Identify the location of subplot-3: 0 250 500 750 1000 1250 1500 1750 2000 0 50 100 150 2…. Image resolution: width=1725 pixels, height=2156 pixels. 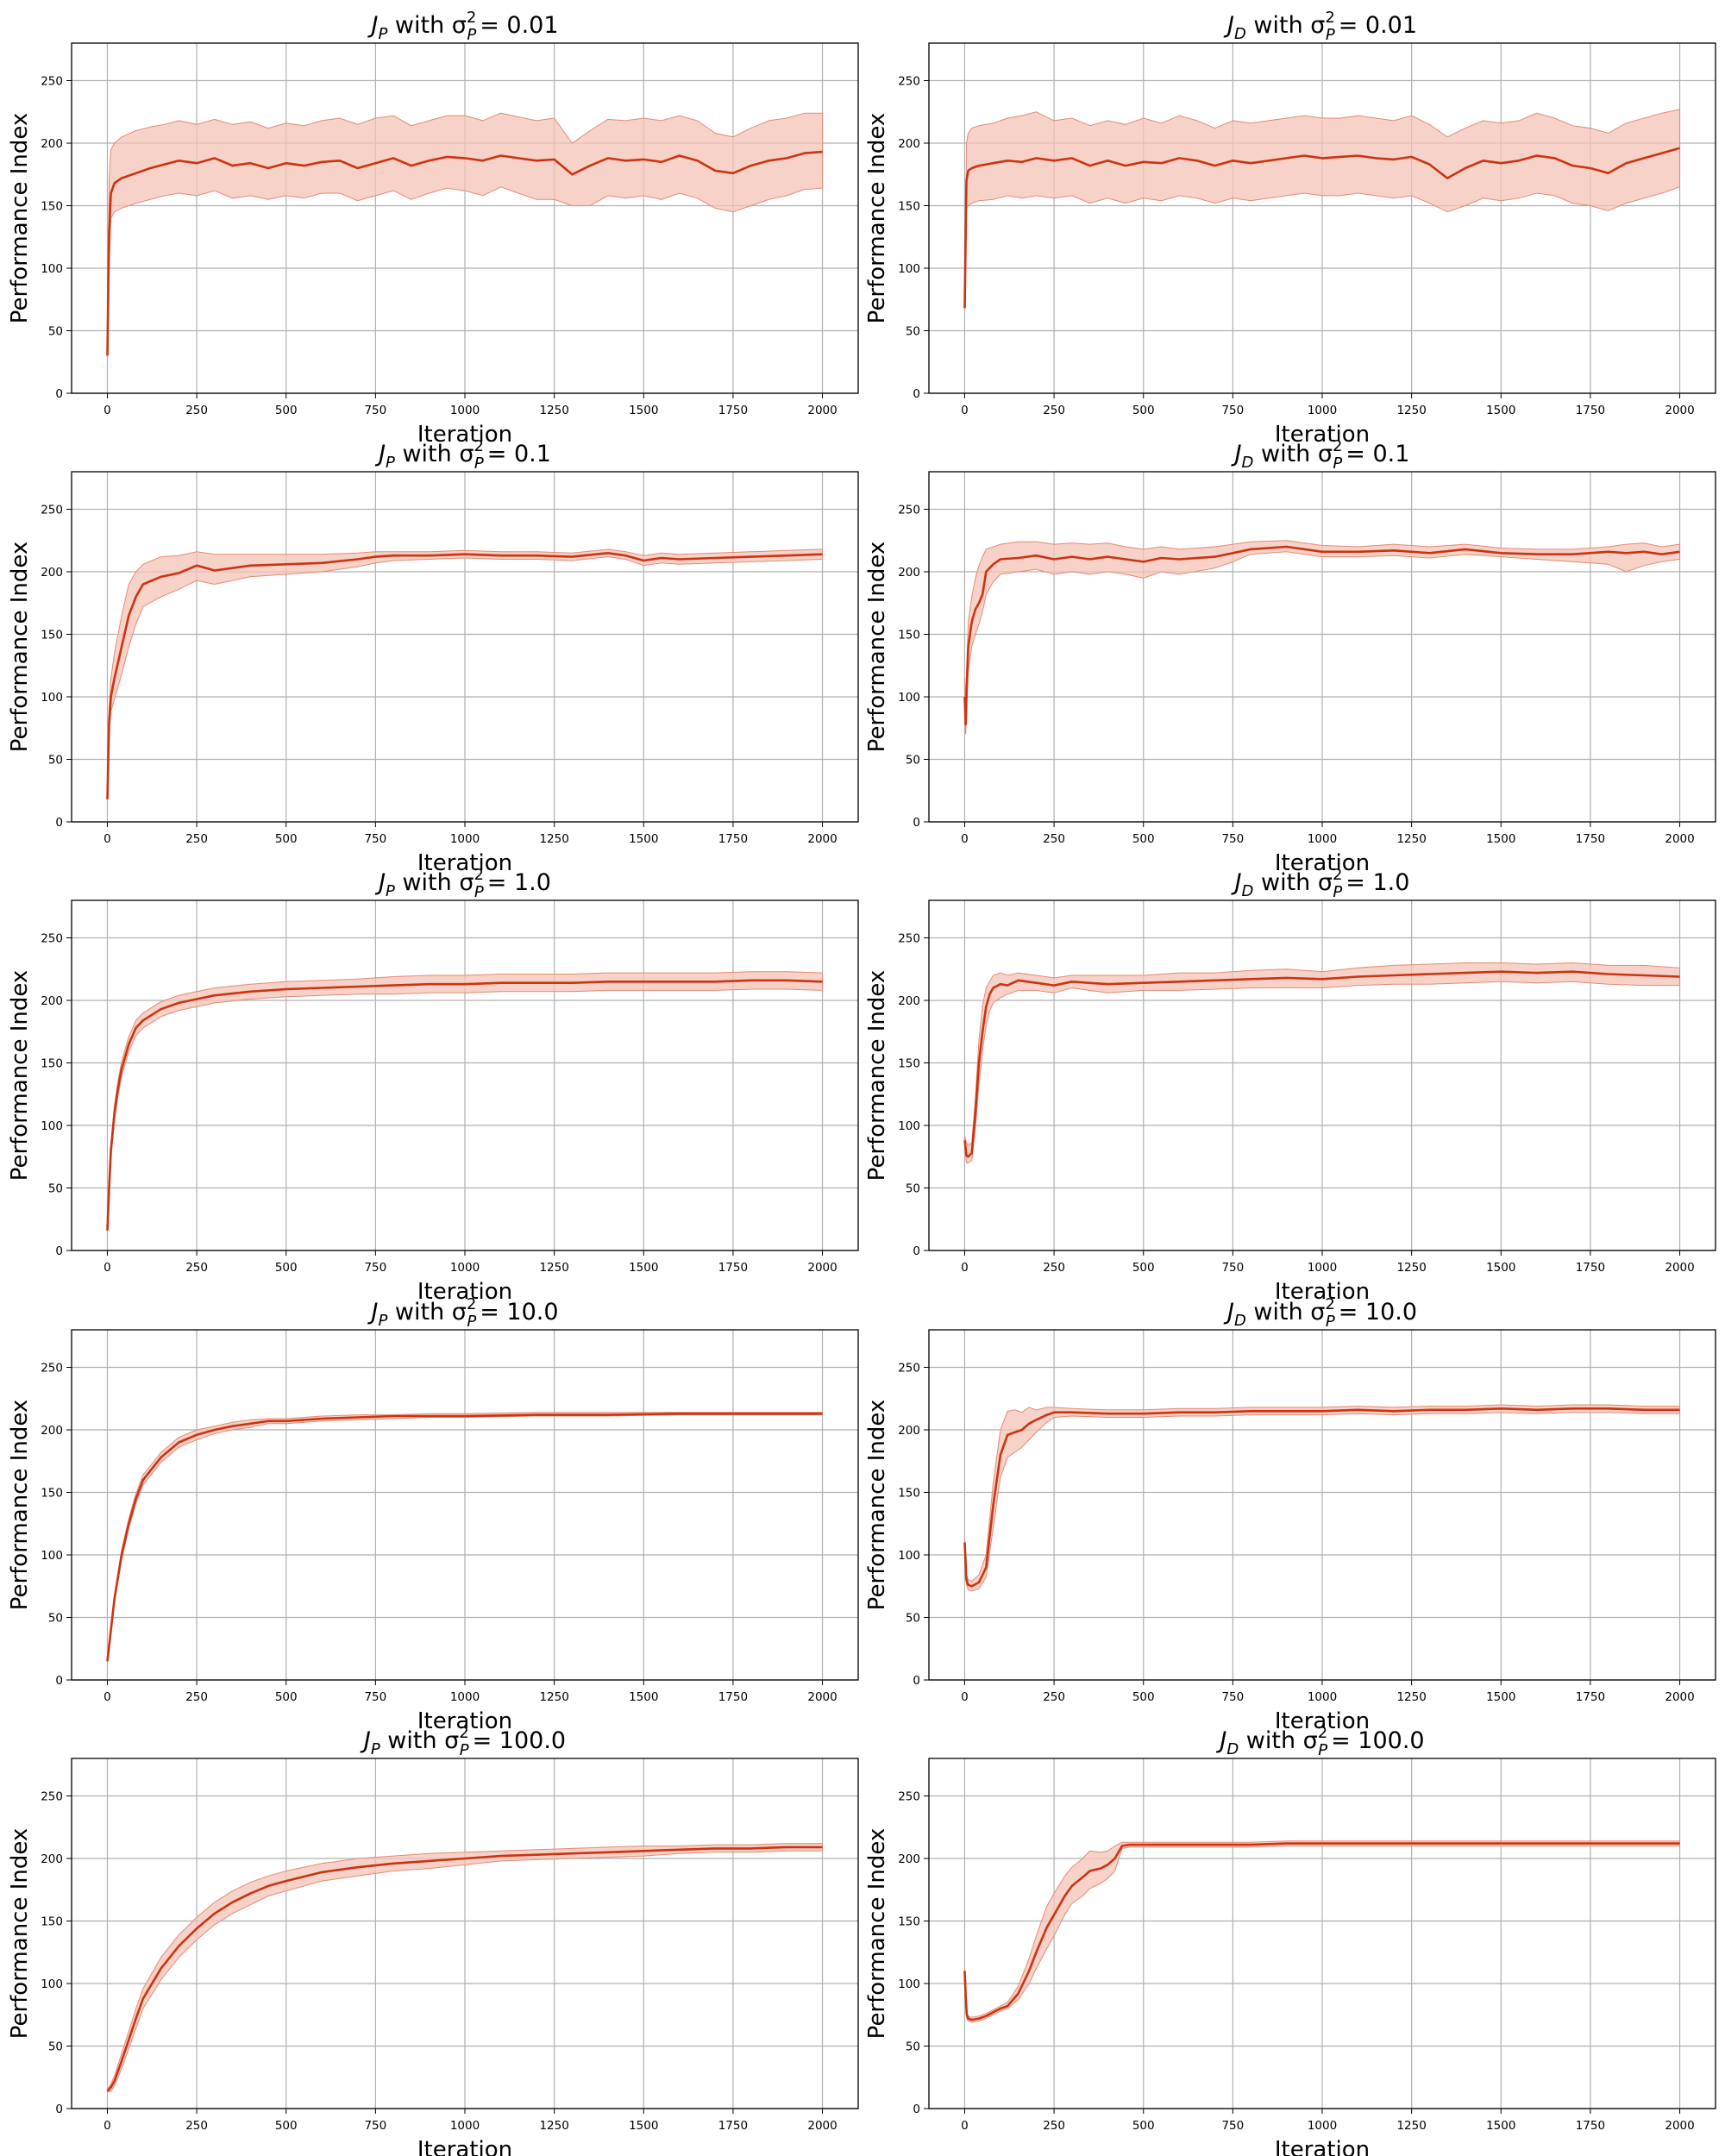
(433, 656).